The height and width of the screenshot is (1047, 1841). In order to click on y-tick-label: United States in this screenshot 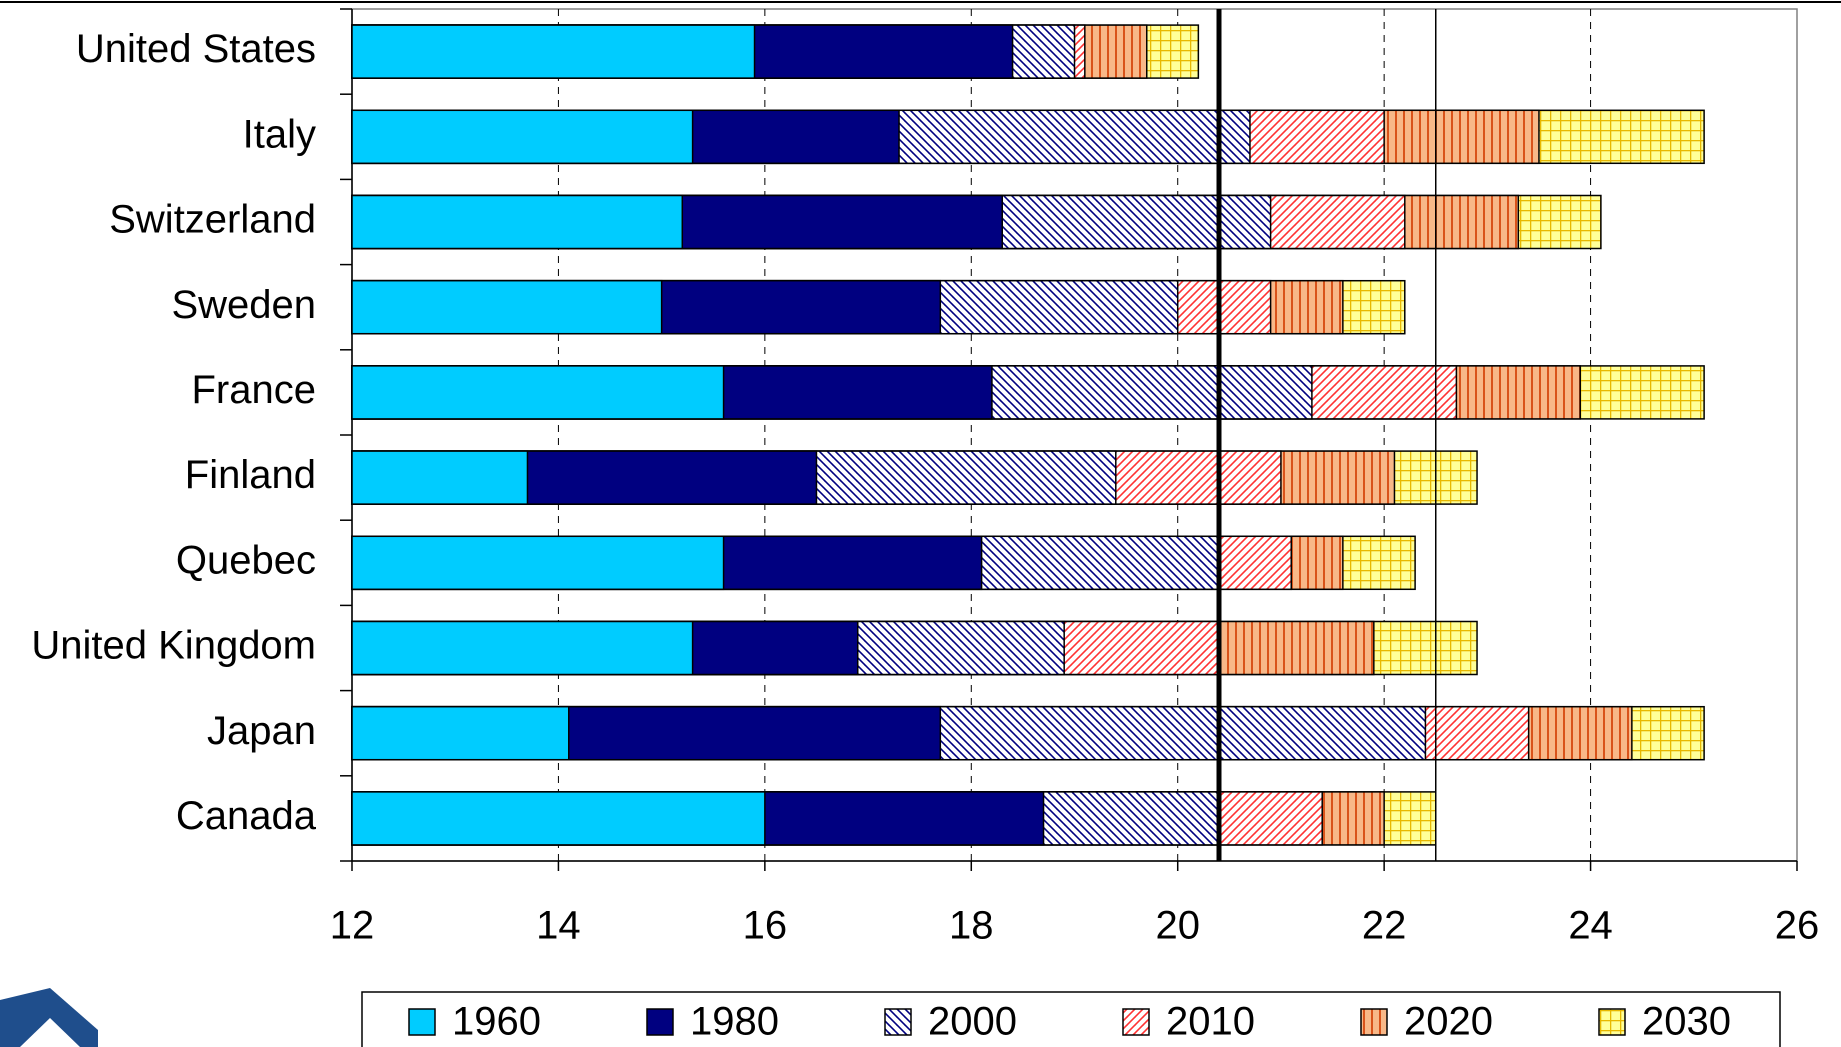, I will do `click(196, 49)`.